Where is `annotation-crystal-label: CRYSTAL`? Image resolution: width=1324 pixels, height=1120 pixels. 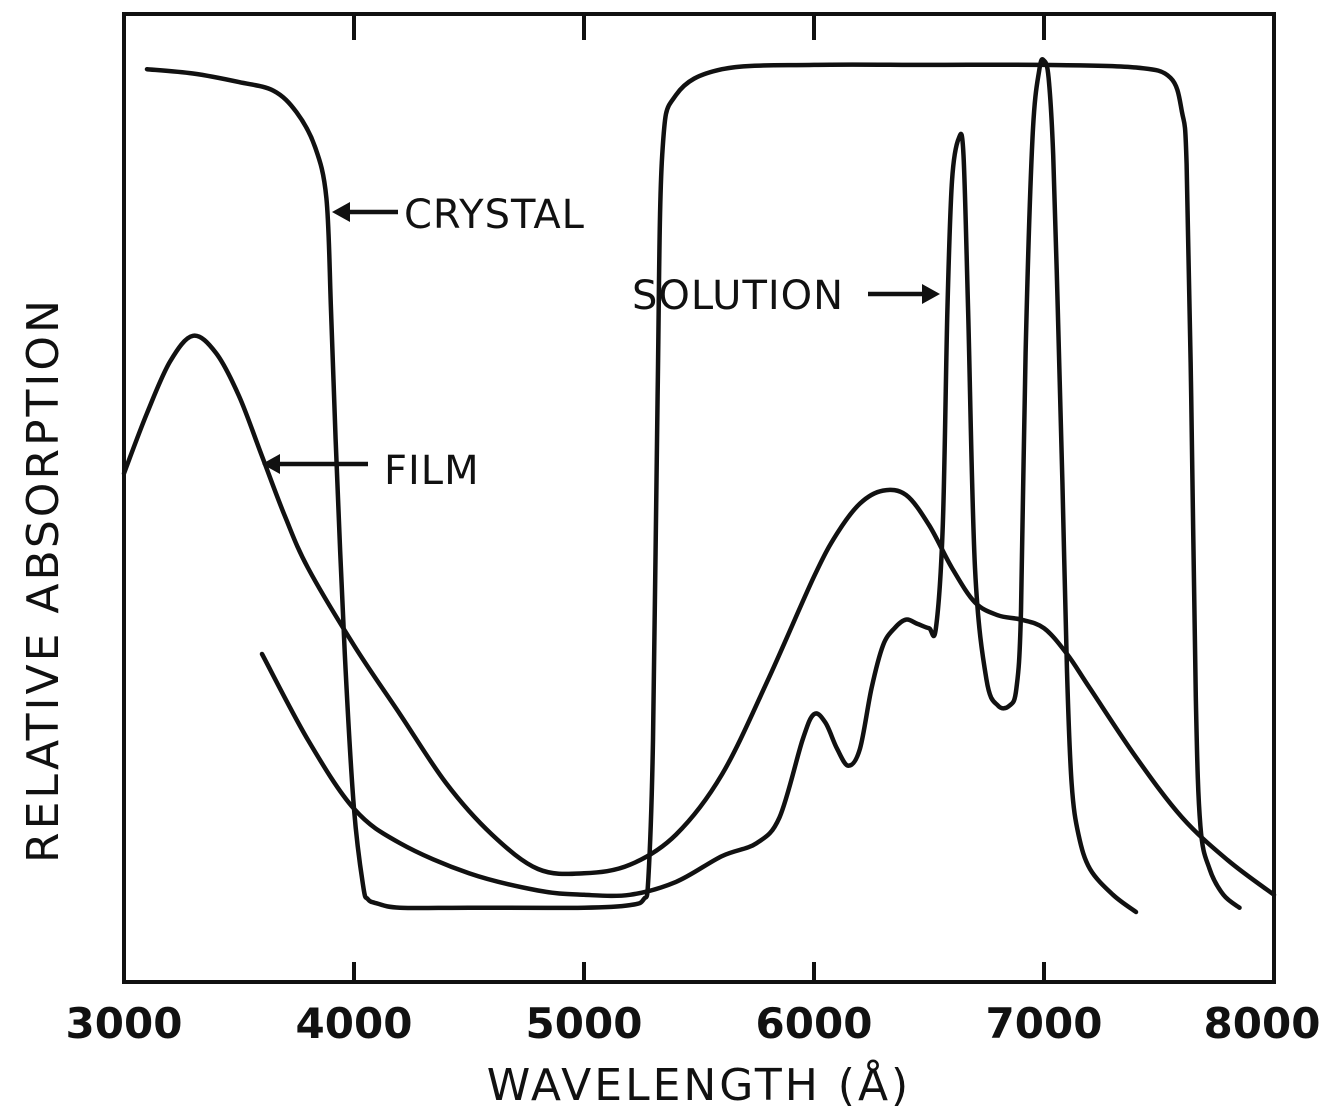
annotation-crystal-label: CRYSTAL is located at coordinates (494, 215).